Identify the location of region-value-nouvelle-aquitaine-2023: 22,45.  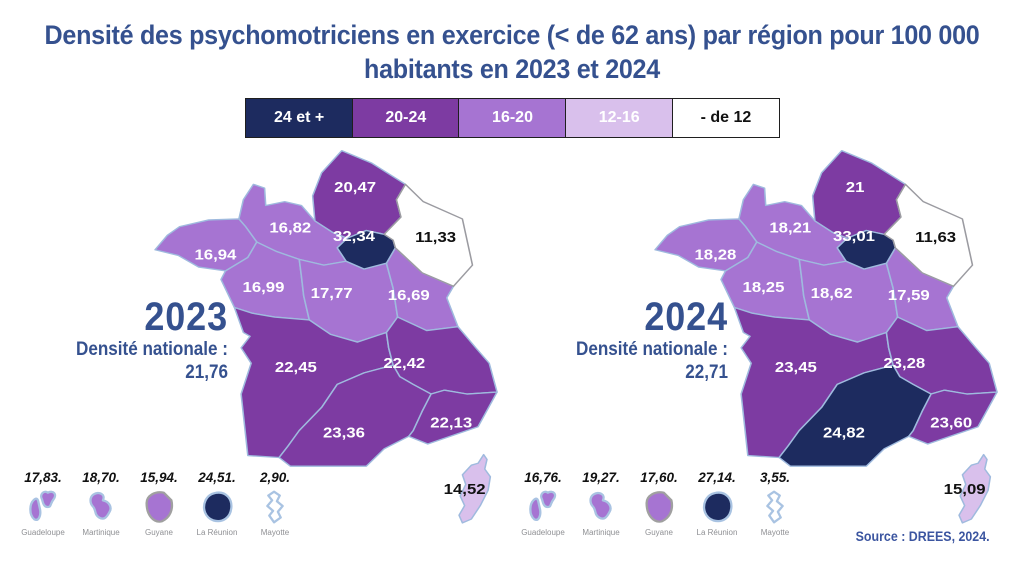
(296, 368).